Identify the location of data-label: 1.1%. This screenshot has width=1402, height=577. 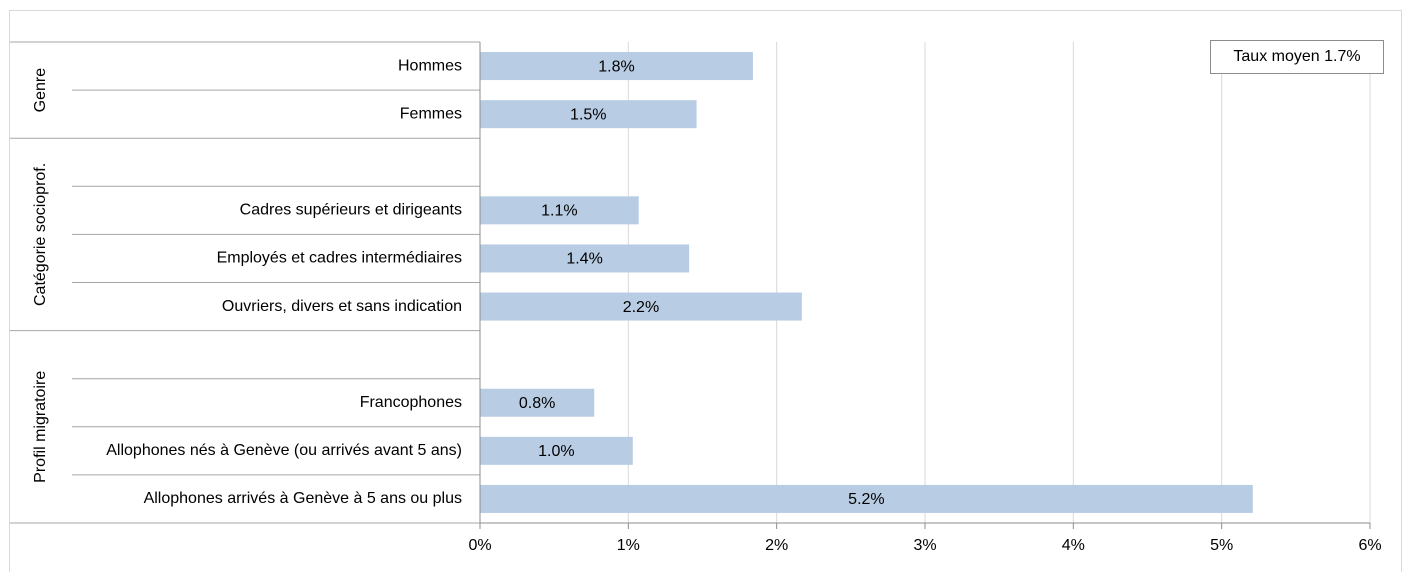
(559, 211).